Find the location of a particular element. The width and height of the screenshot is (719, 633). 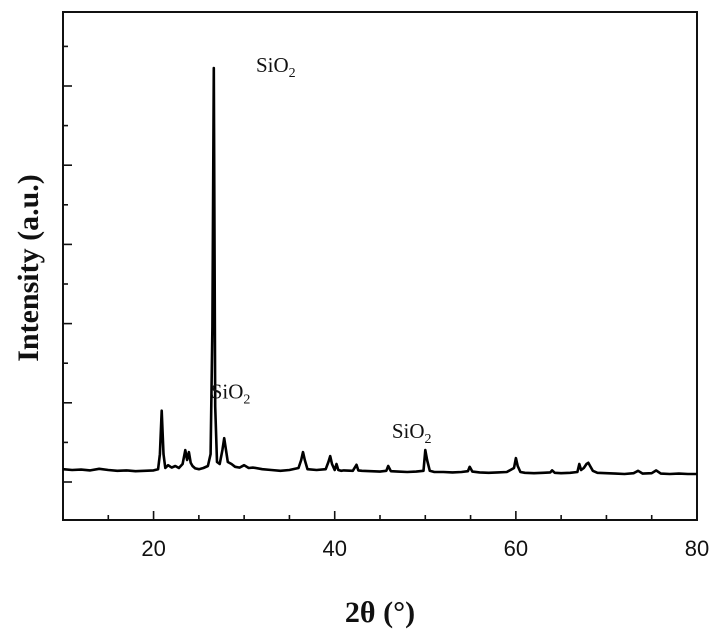

x-axis-tick-labels: 20 40 60 80 is located at coordinates (425, 548).